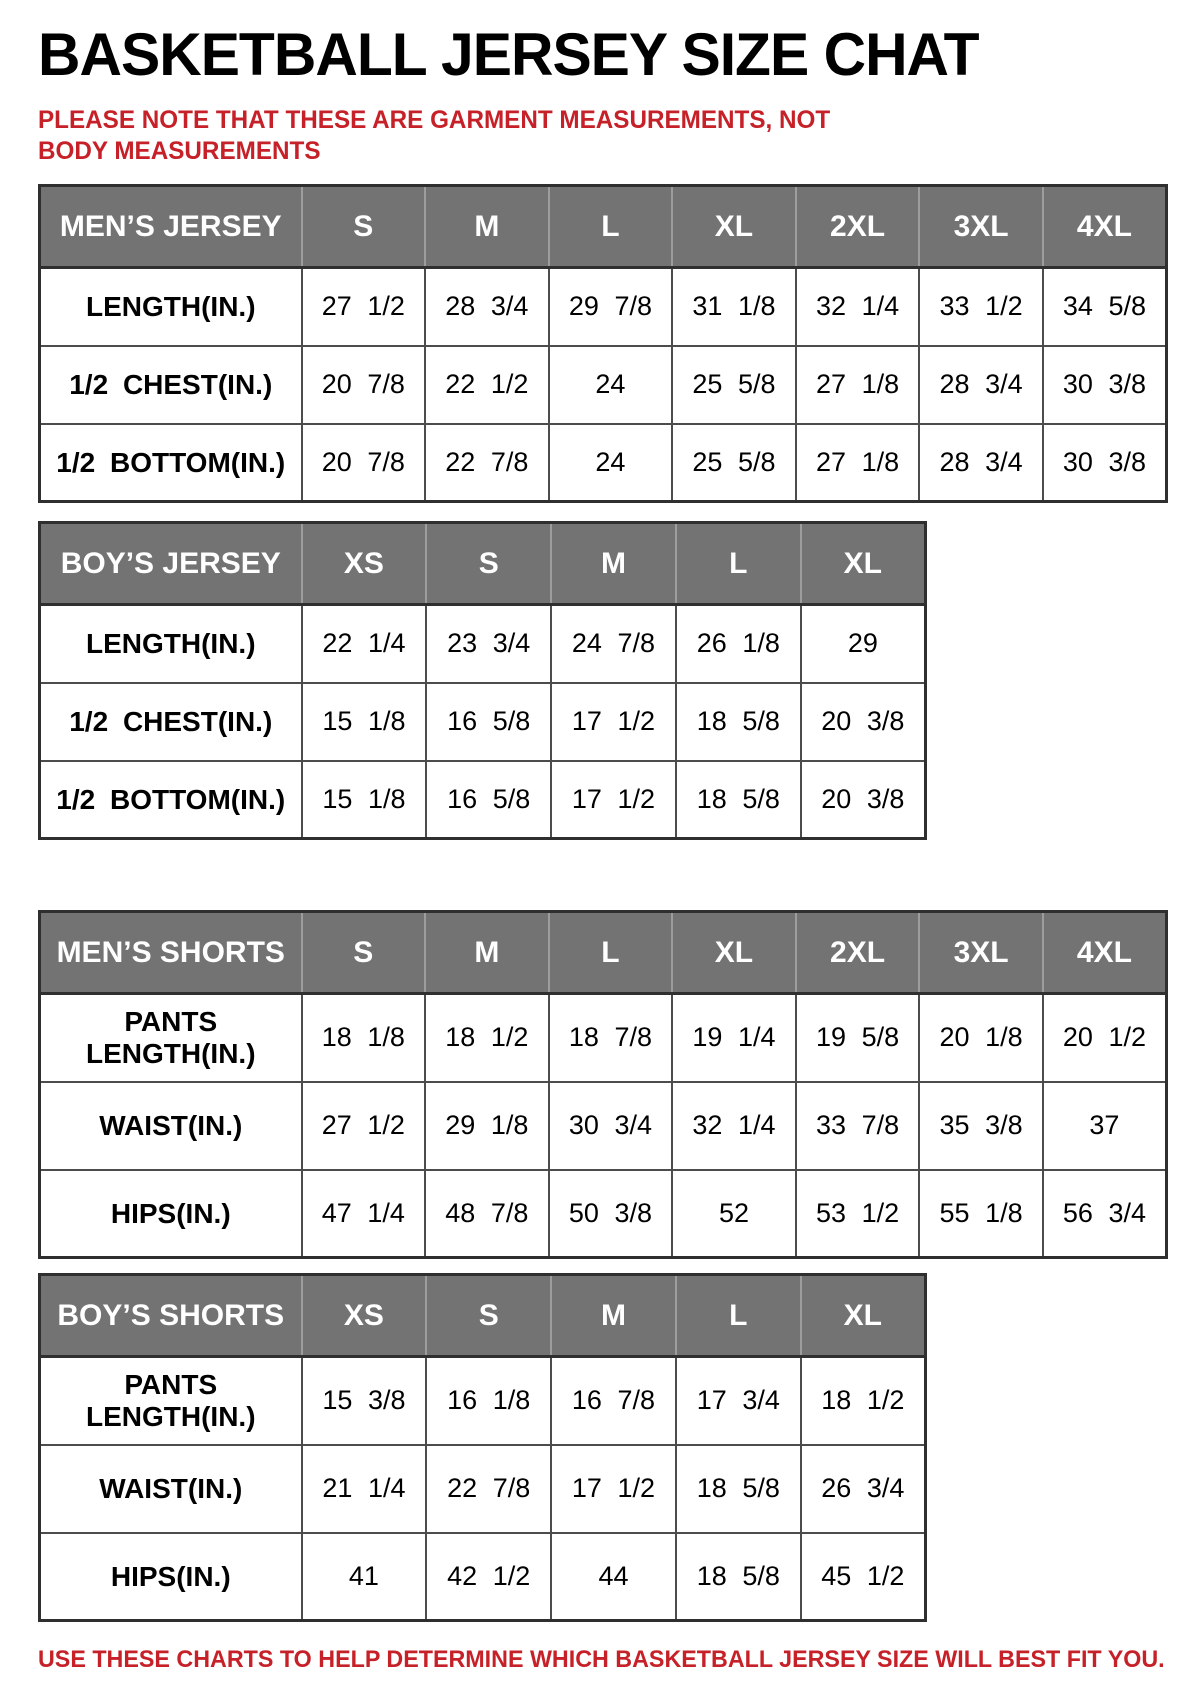 Image resolution: width=1200 pixels, height=1704 pixels. Describe the element at coordinates (734, 1213) in the screenshot. I see `value-cell: 52` at that location.